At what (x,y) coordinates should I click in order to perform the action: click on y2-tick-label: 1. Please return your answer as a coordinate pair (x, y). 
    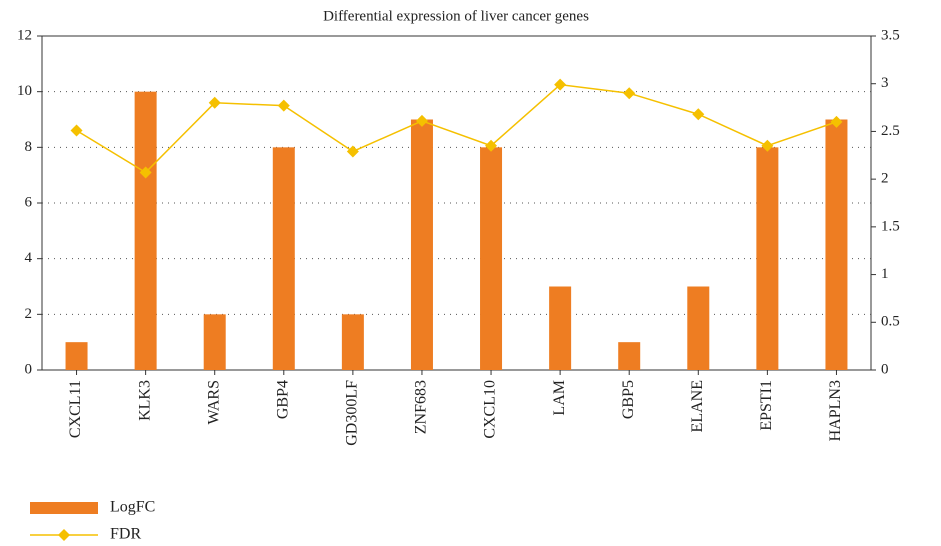
    Looking at the image, I should click on (885, 274).